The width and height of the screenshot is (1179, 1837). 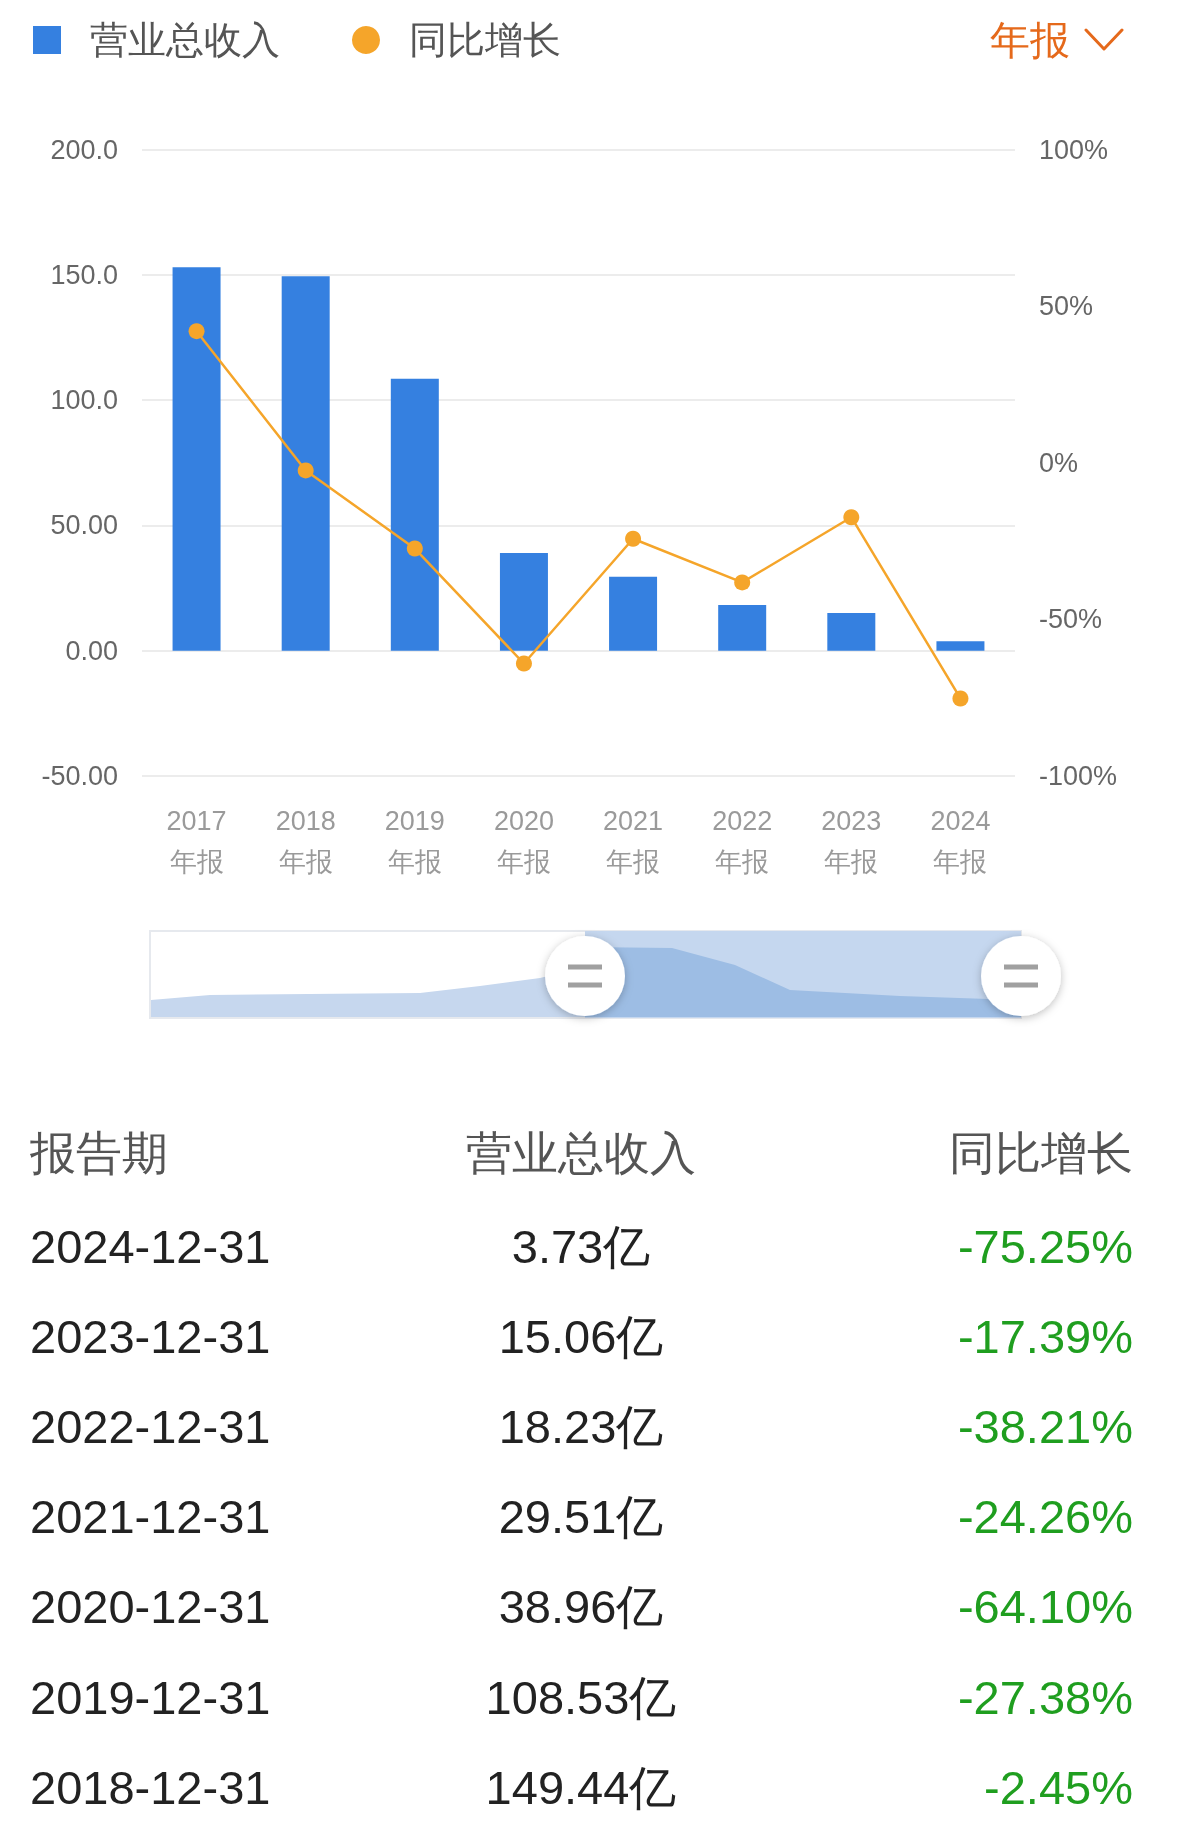 I want to click on data-label: -17.39%, so click(x=1045, y=1337).